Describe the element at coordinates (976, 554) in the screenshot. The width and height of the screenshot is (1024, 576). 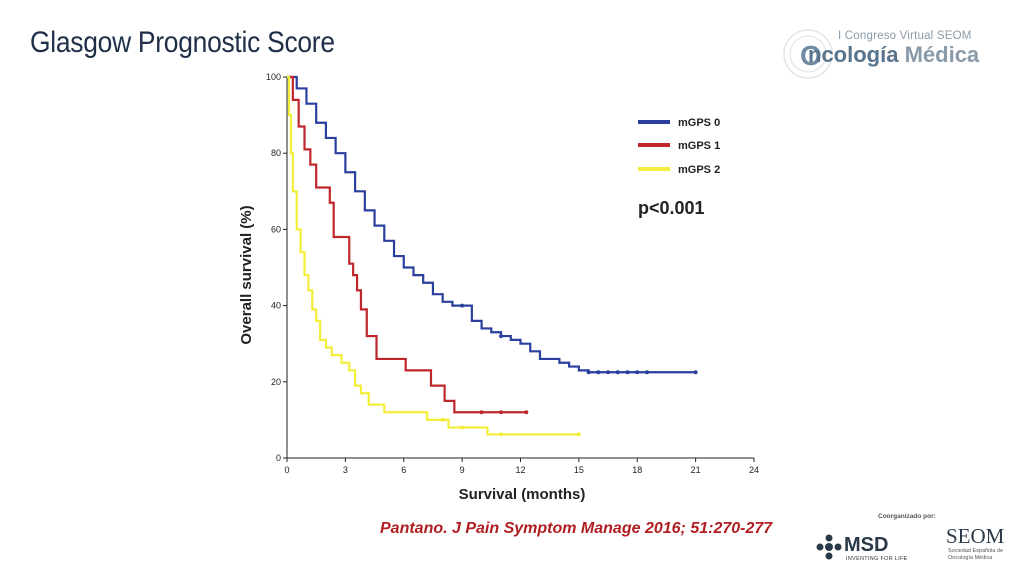
I see `seom-subtitle: Sociedad Española de Oncología Médica` at that location.